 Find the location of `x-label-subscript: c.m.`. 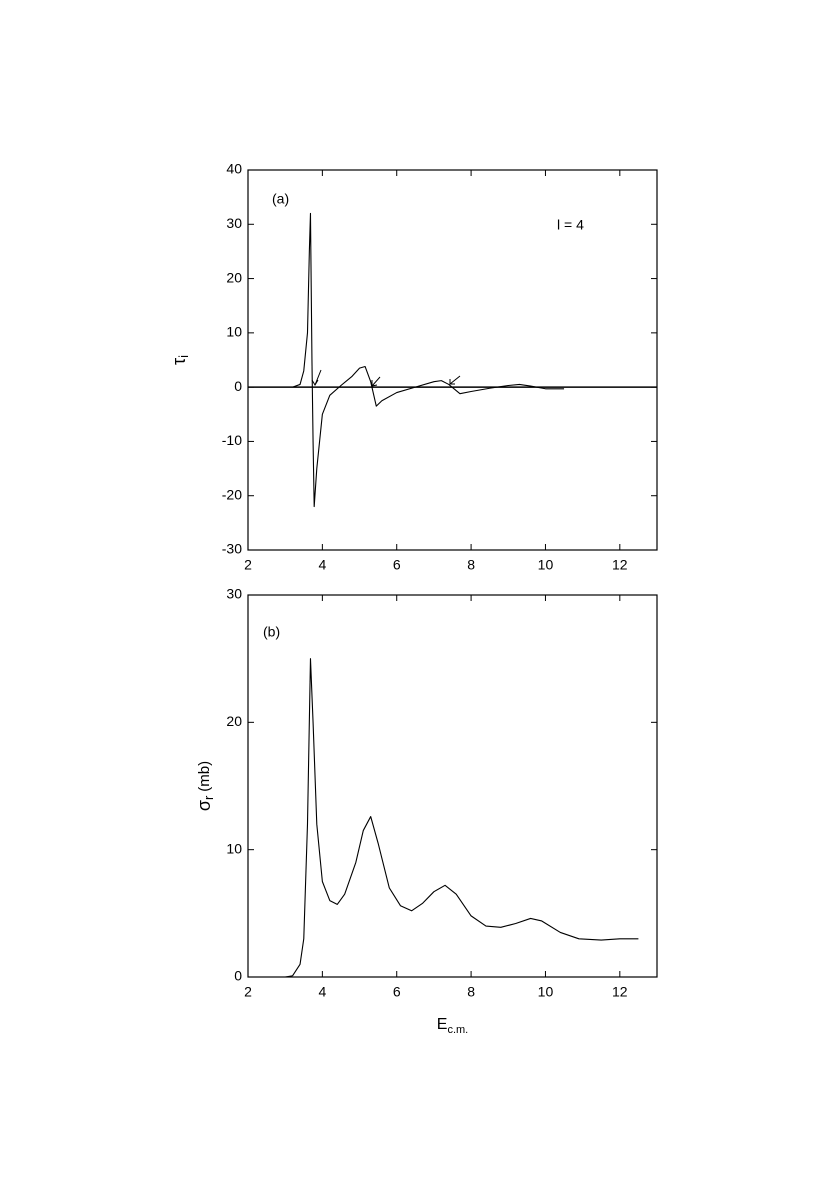

x-label-subscript: c.m. is located at coordinates (457, 1030).